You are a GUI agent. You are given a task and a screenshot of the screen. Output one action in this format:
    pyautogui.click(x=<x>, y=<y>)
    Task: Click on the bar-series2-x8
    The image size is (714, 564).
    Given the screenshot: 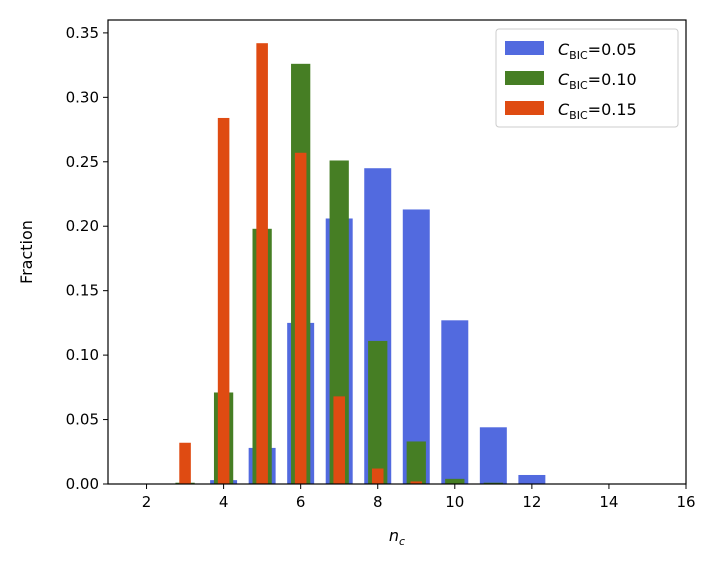 What is the action you would take?
    pyautogui.click(x=378, y=412)
    